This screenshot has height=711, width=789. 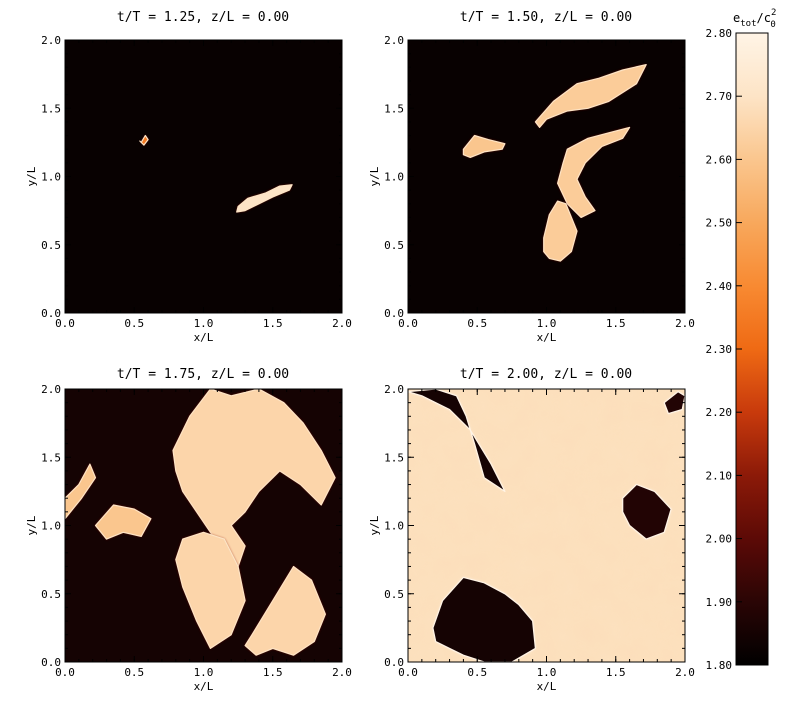 I want to click on colorbar-tick-label: 1.80, so click(x=719, y=665).